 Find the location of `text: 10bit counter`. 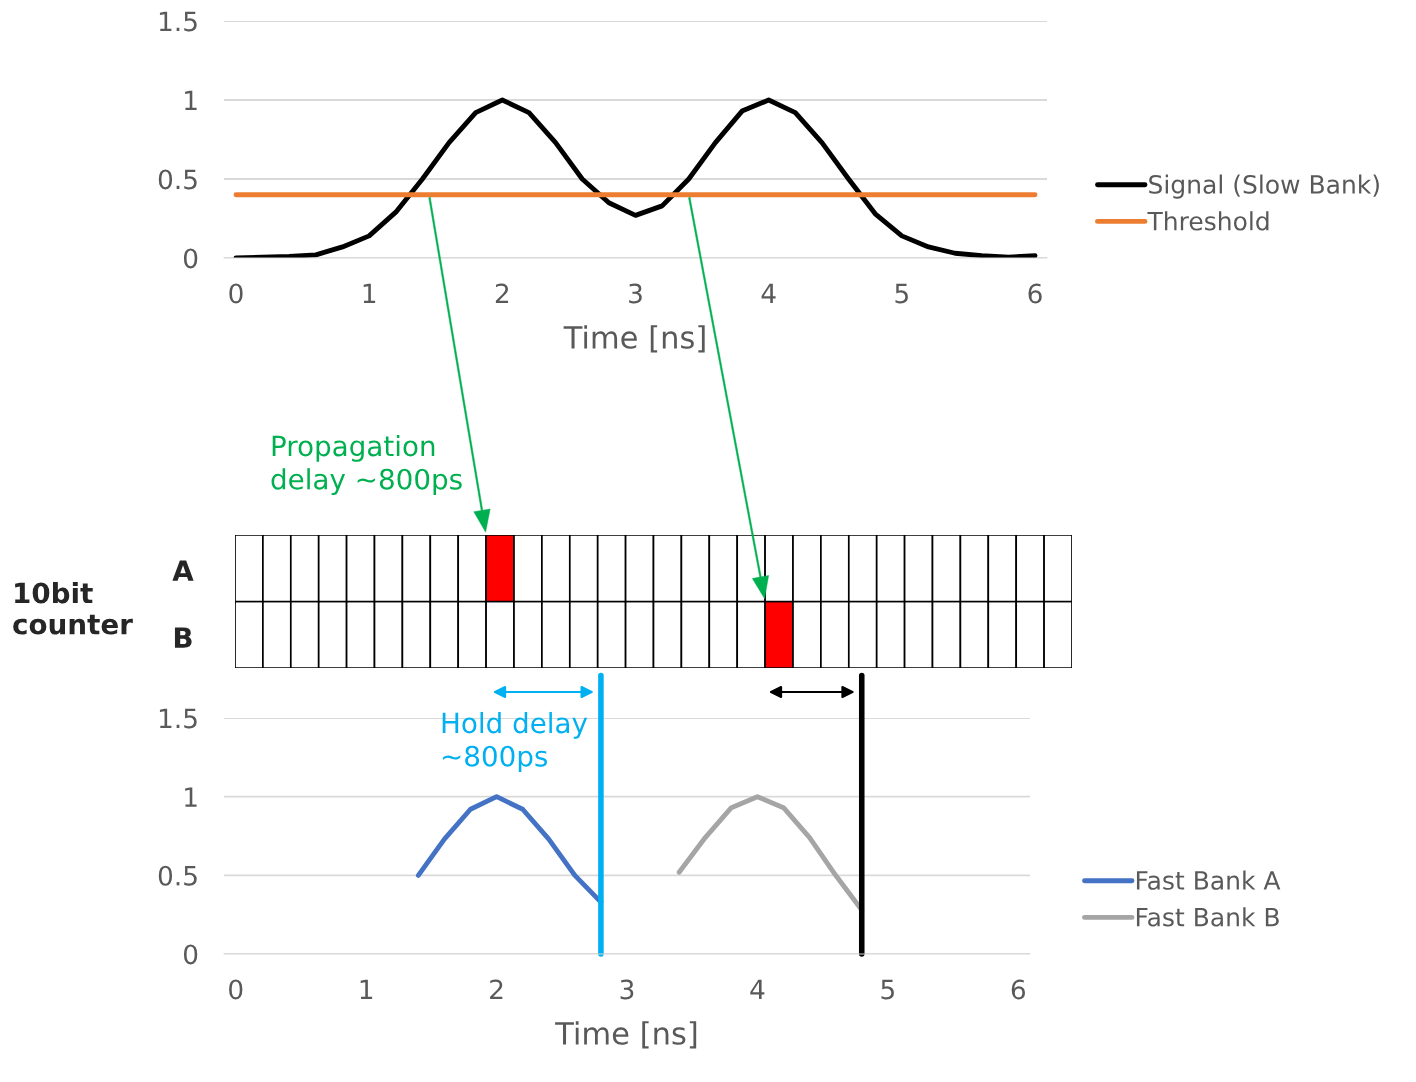

text: 10bit counter is located at coordinates (73, 608).